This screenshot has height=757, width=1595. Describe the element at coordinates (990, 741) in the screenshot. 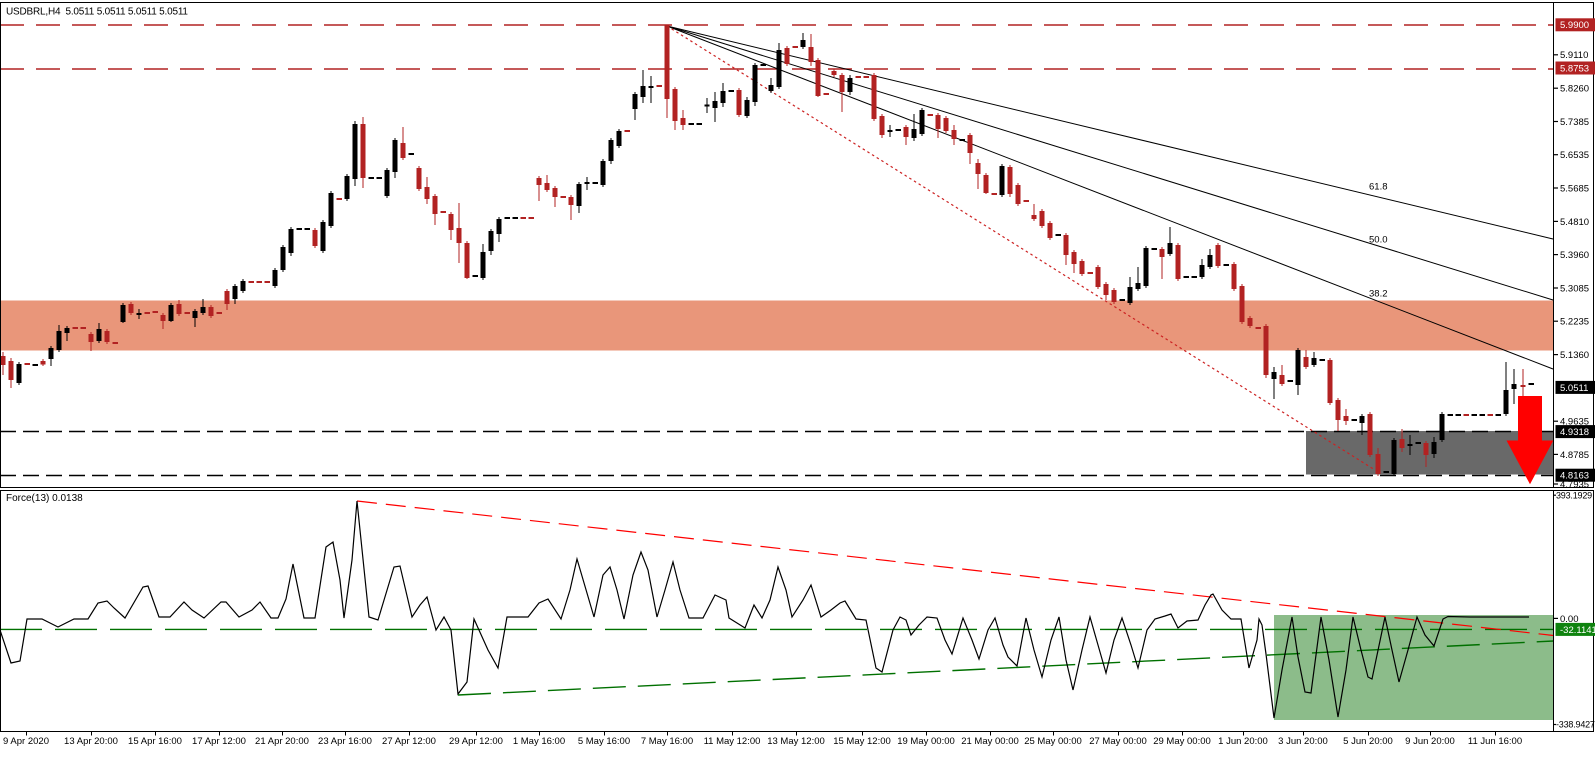

I see `svg-text: 21 May 00:00` at that location.